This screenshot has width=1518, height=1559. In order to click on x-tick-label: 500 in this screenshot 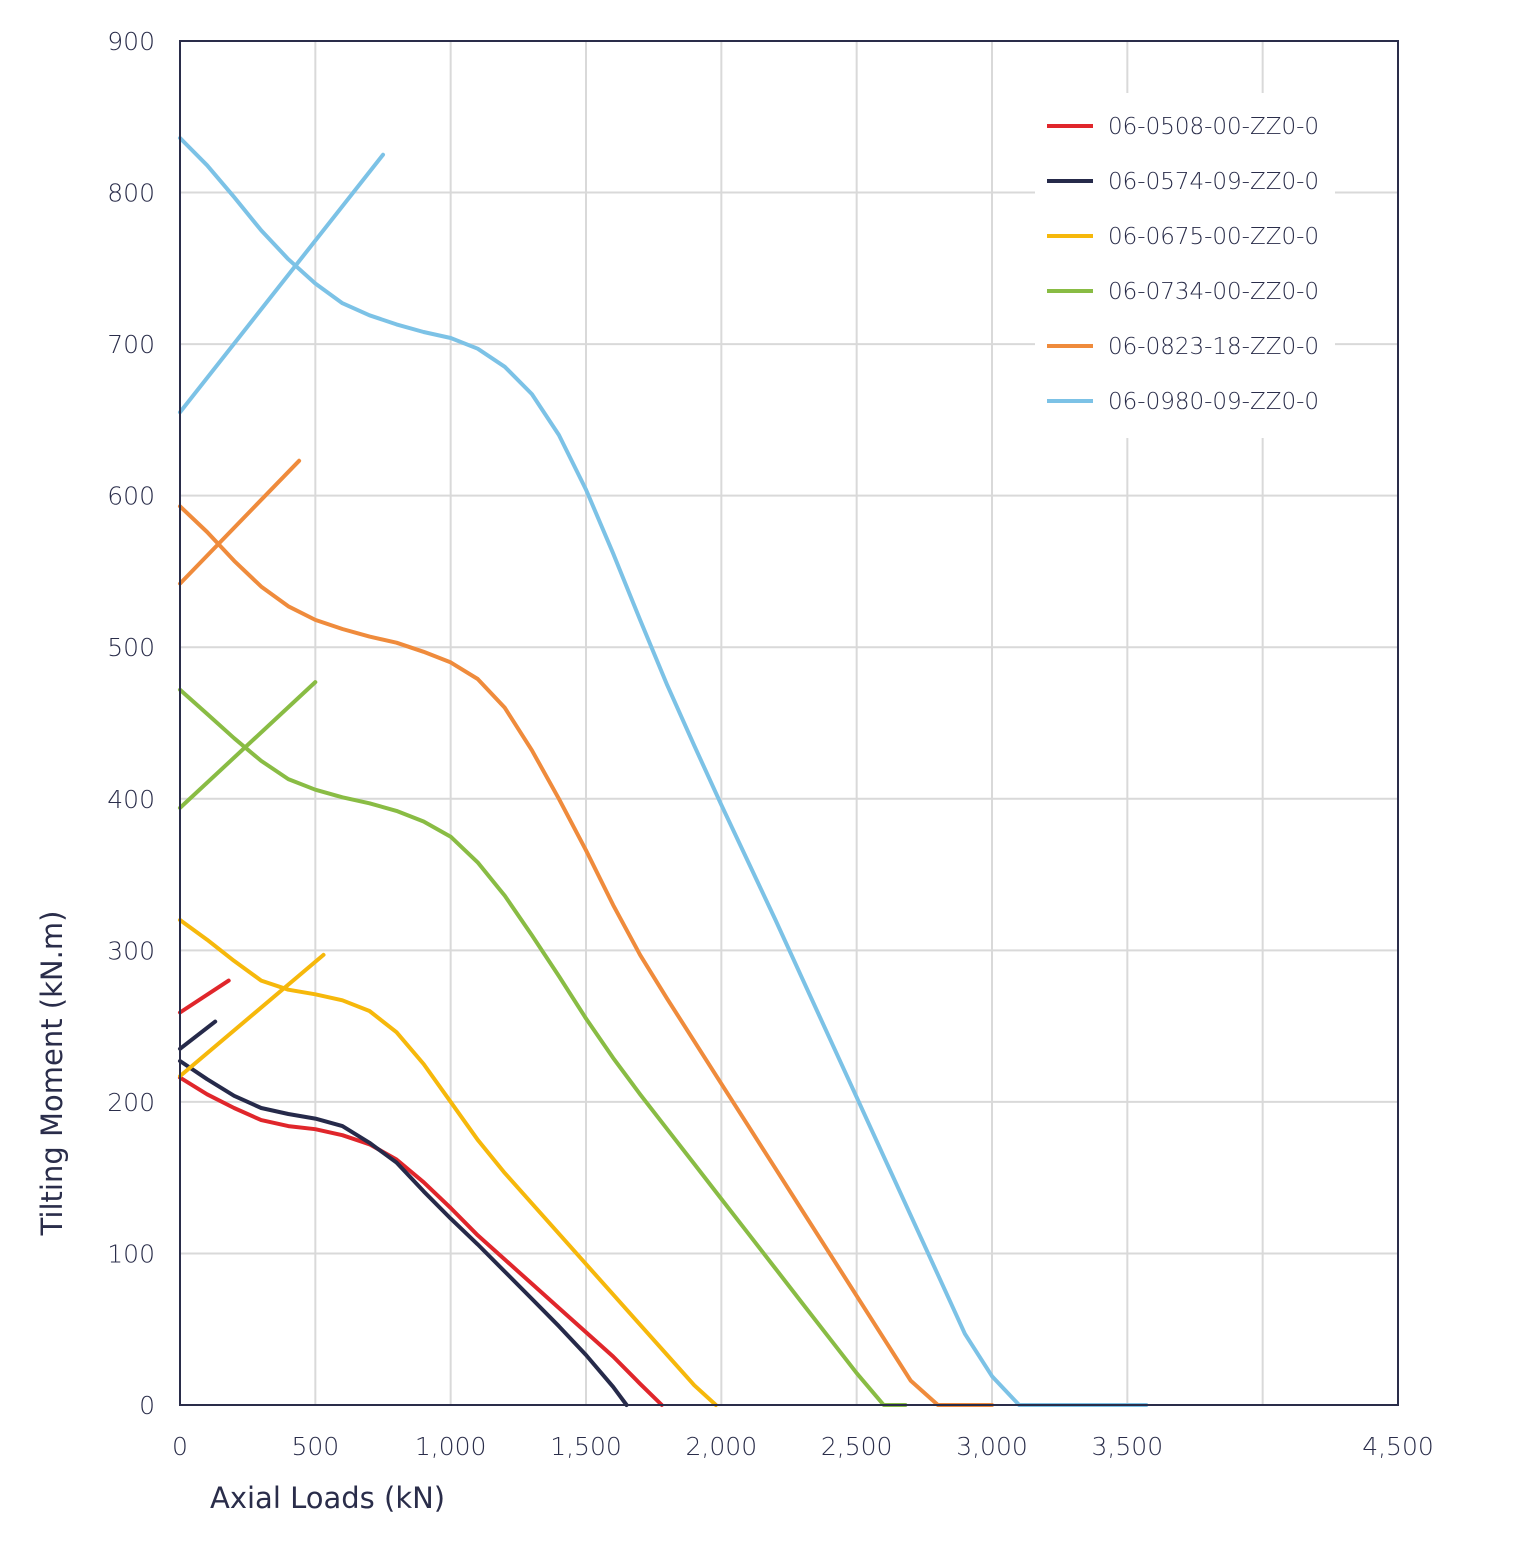, I will do `click(315, 1446)`.